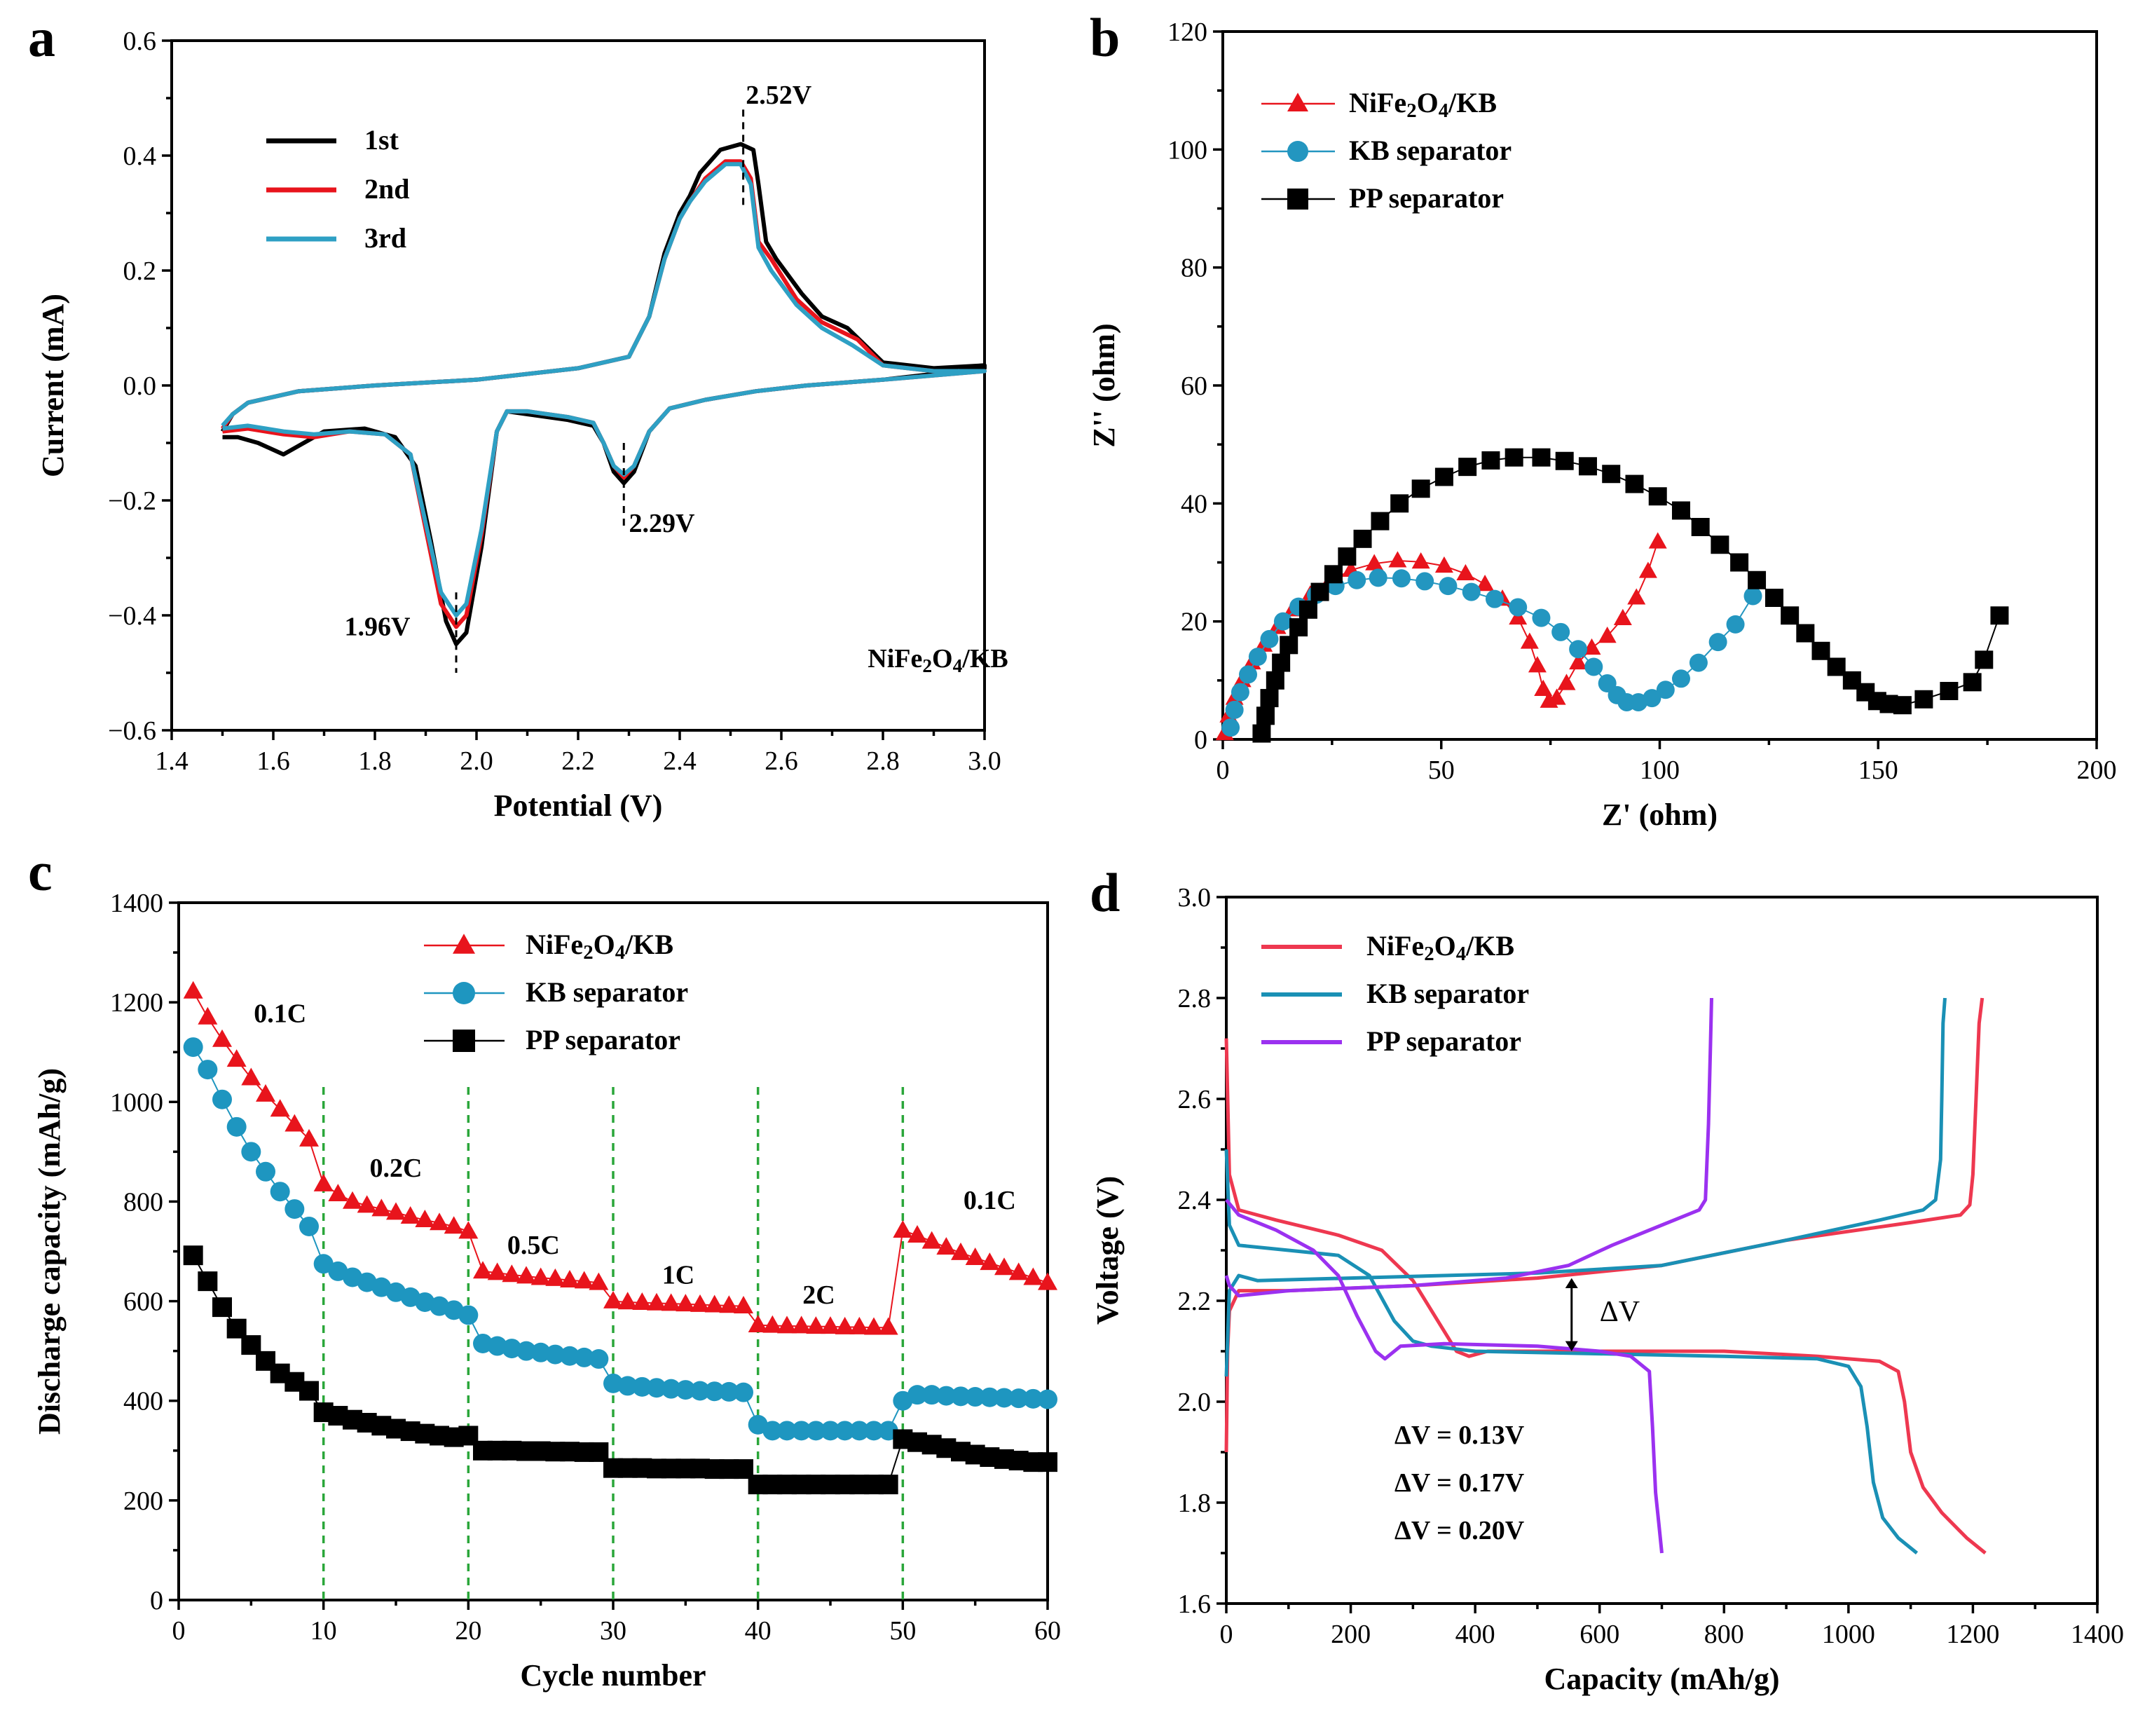  Describe the element at coordinates (1459, 1483) in the screenshot. I see `delta-v-value: ΔV = 0.17V` at that location.